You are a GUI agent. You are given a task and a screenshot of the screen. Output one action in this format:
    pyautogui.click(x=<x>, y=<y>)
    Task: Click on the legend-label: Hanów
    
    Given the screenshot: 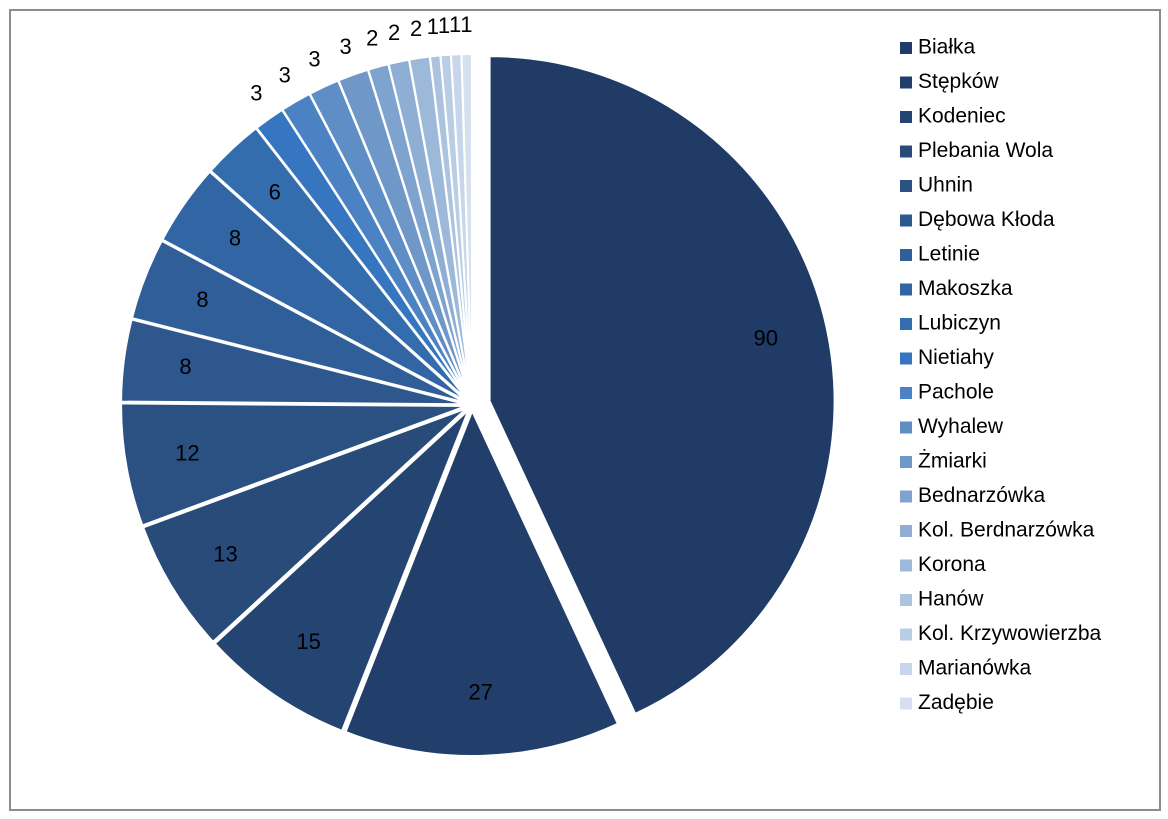 What is the action you would take?
    pyautogui.click(x=951, y=599)
    